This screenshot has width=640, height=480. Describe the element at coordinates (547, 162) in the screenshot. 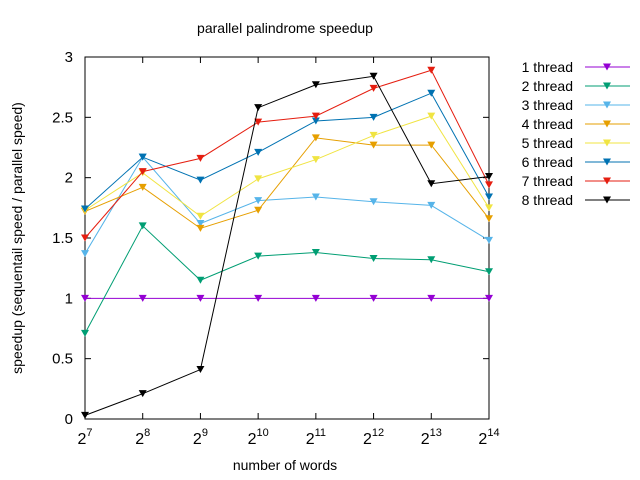

I see `legend-label: 6 thread` at that location.